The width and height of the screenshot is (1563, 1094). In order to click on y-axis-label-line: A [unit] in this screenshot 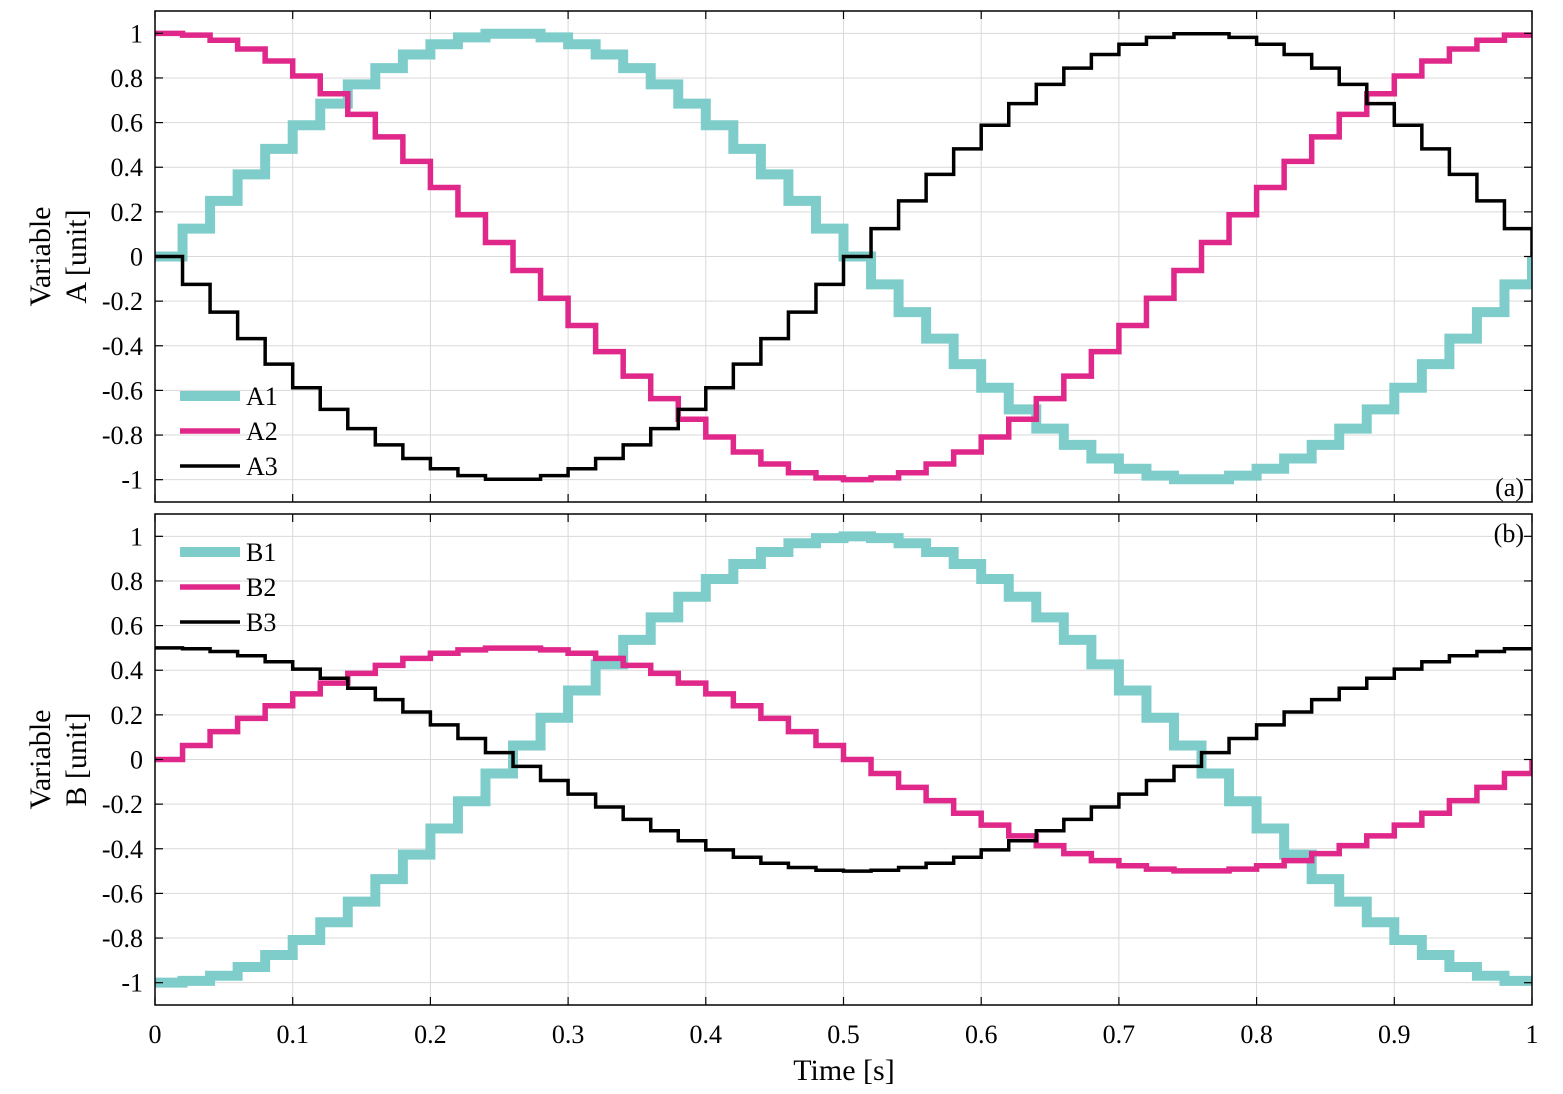, I will do `click(76, 256)`.